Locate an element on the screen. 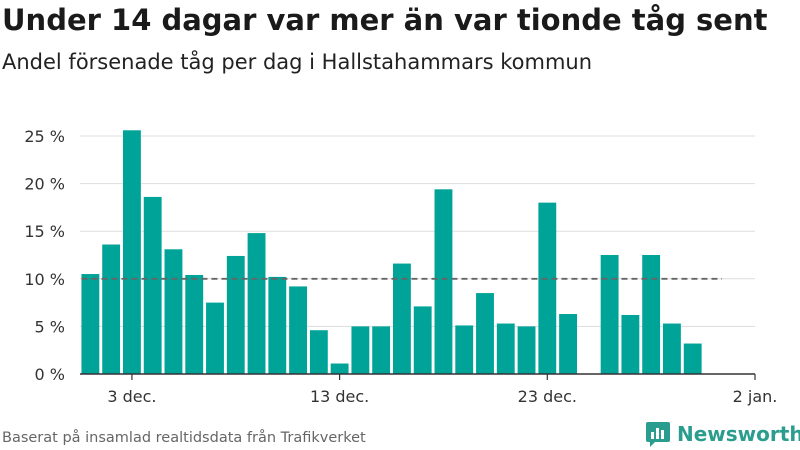 Image resolution: width=800 pixels, height=450 pixels. y-tick-label: 5 % is located at coordinates (50, 326).